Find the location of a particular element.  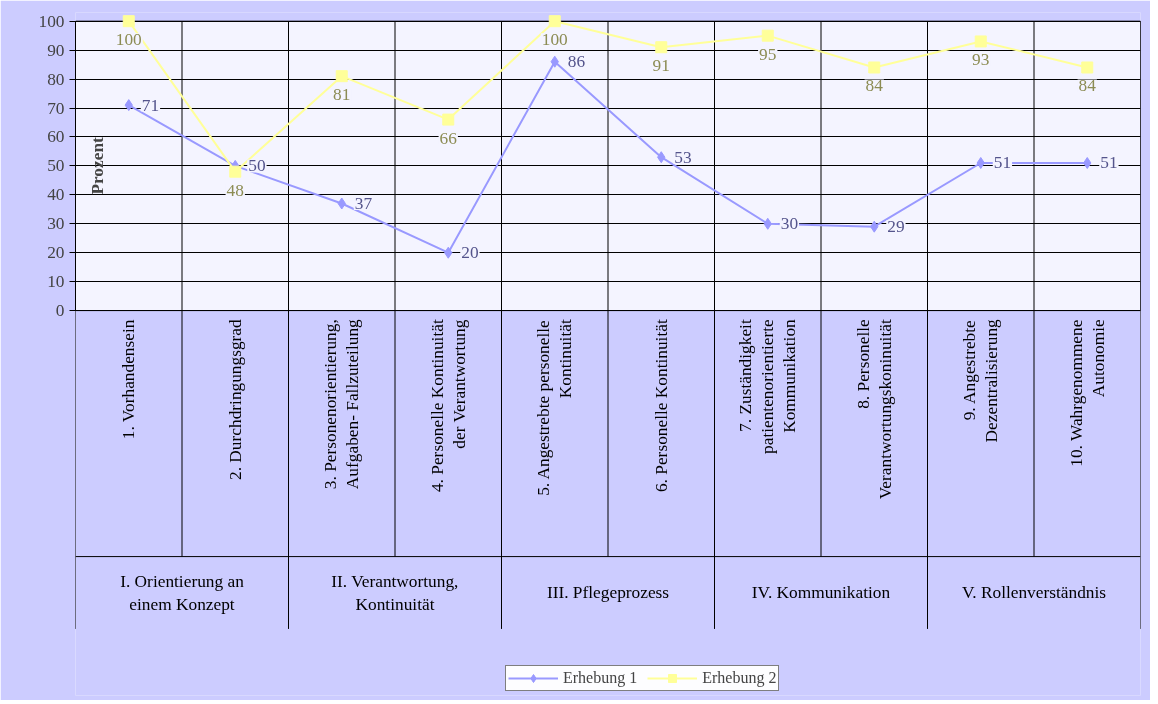

y-tick-label: 50 is located at coordinates (56, 166).